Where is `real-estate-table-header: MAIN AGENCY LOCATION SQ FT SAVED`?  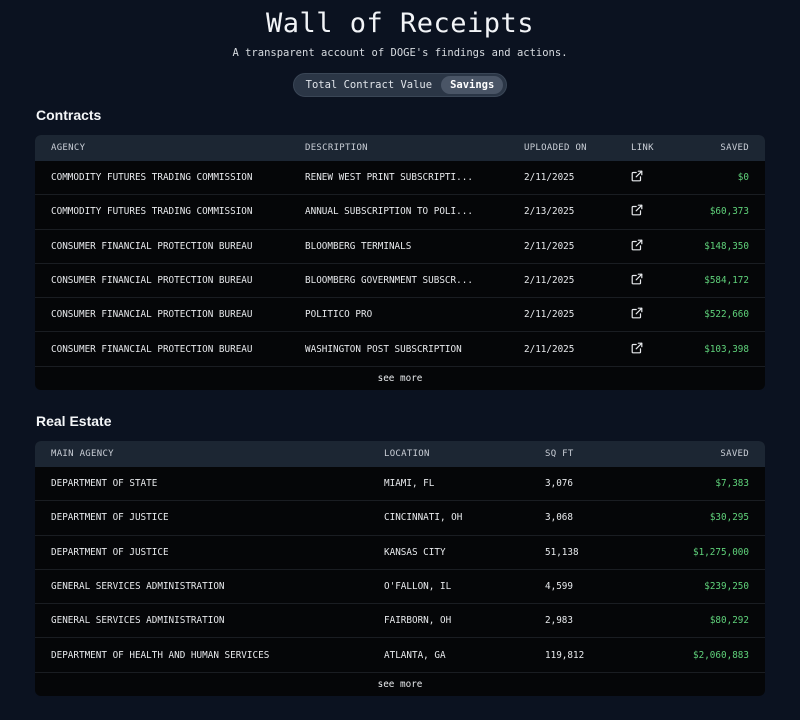
real-estate-table-header: MAIN AGENCY LOCATION SQ FT SAVED is located at coordinates (400, 454).